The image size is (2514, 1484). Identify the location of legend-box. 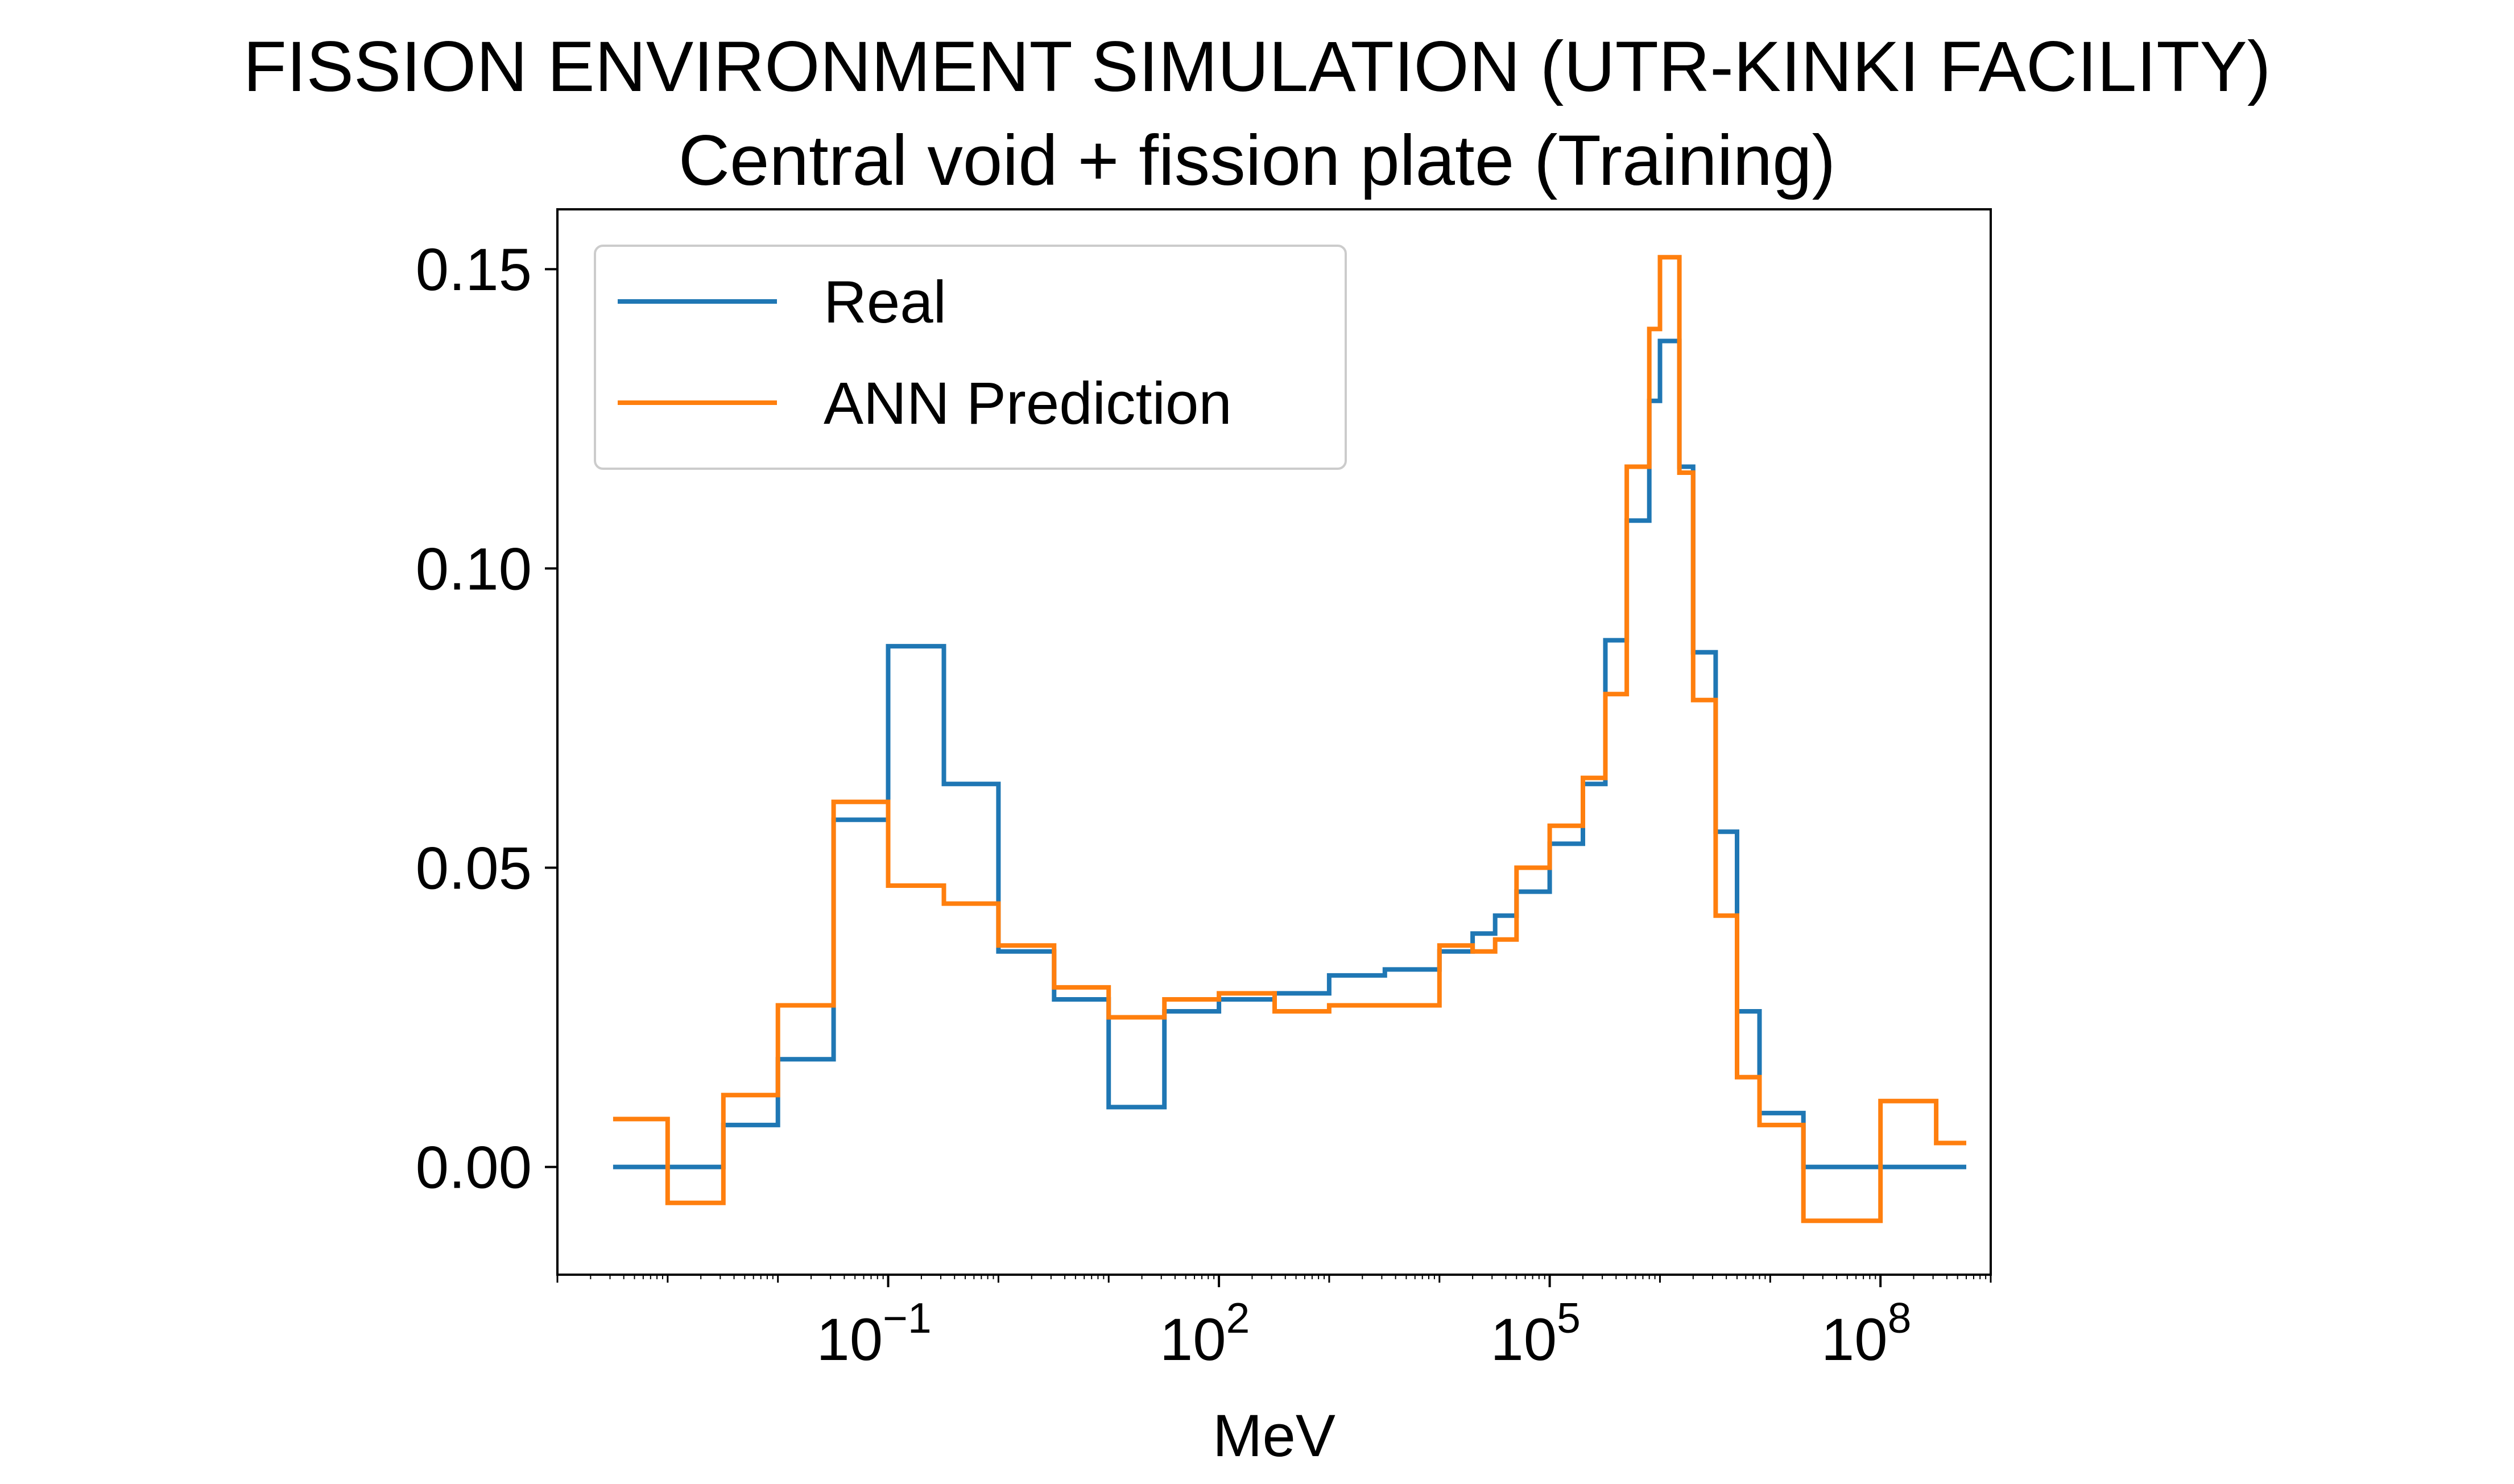
(971, 357).